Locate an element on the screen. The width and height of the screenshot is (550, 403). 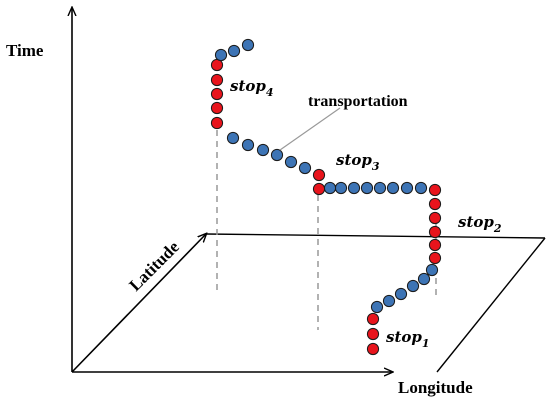
latitude-axis is located at coordinates (138, 303).